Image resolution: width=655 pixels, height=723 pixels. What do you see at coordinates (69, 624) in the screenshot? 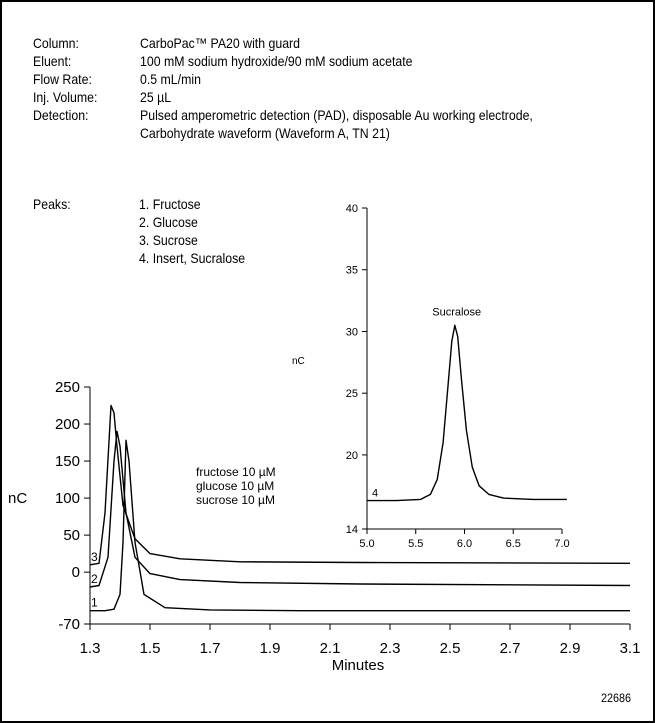
I see `y-tick-label: -70` at bounding box center [69, 624].